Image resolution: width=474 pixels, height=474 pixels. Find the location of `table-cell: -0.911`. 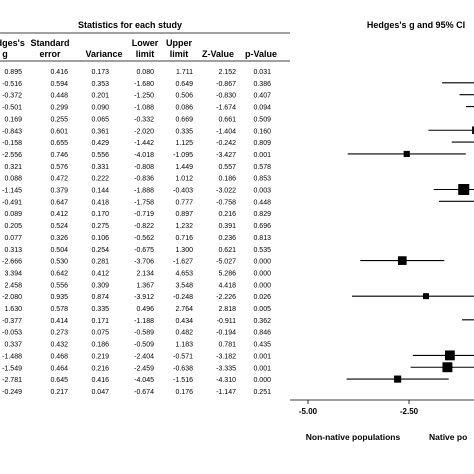

table-cell: -0.911 is located at coordinates (226, 321).